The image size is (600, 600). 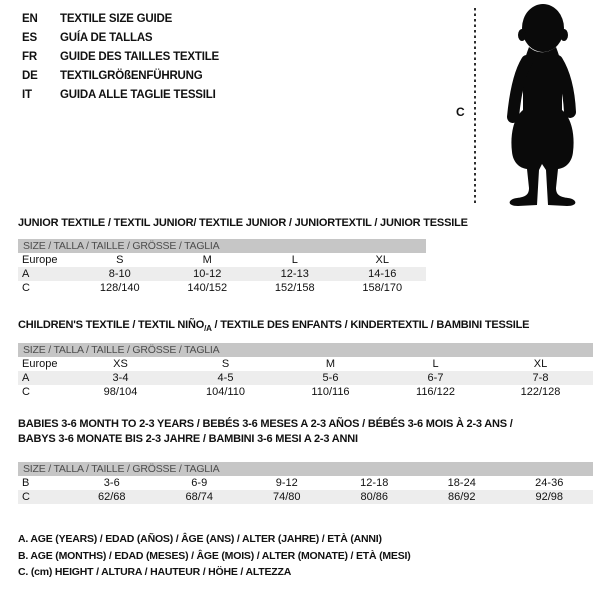 I want to click on language-code: DE, so click(x=30, y=75).